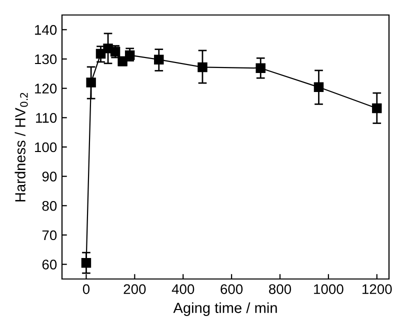 This screenshot has height=331, width=406. Describe the element at coordinates (225, 309) in the screenshot. I see `x-axis-title: Aging time / min` at that location.